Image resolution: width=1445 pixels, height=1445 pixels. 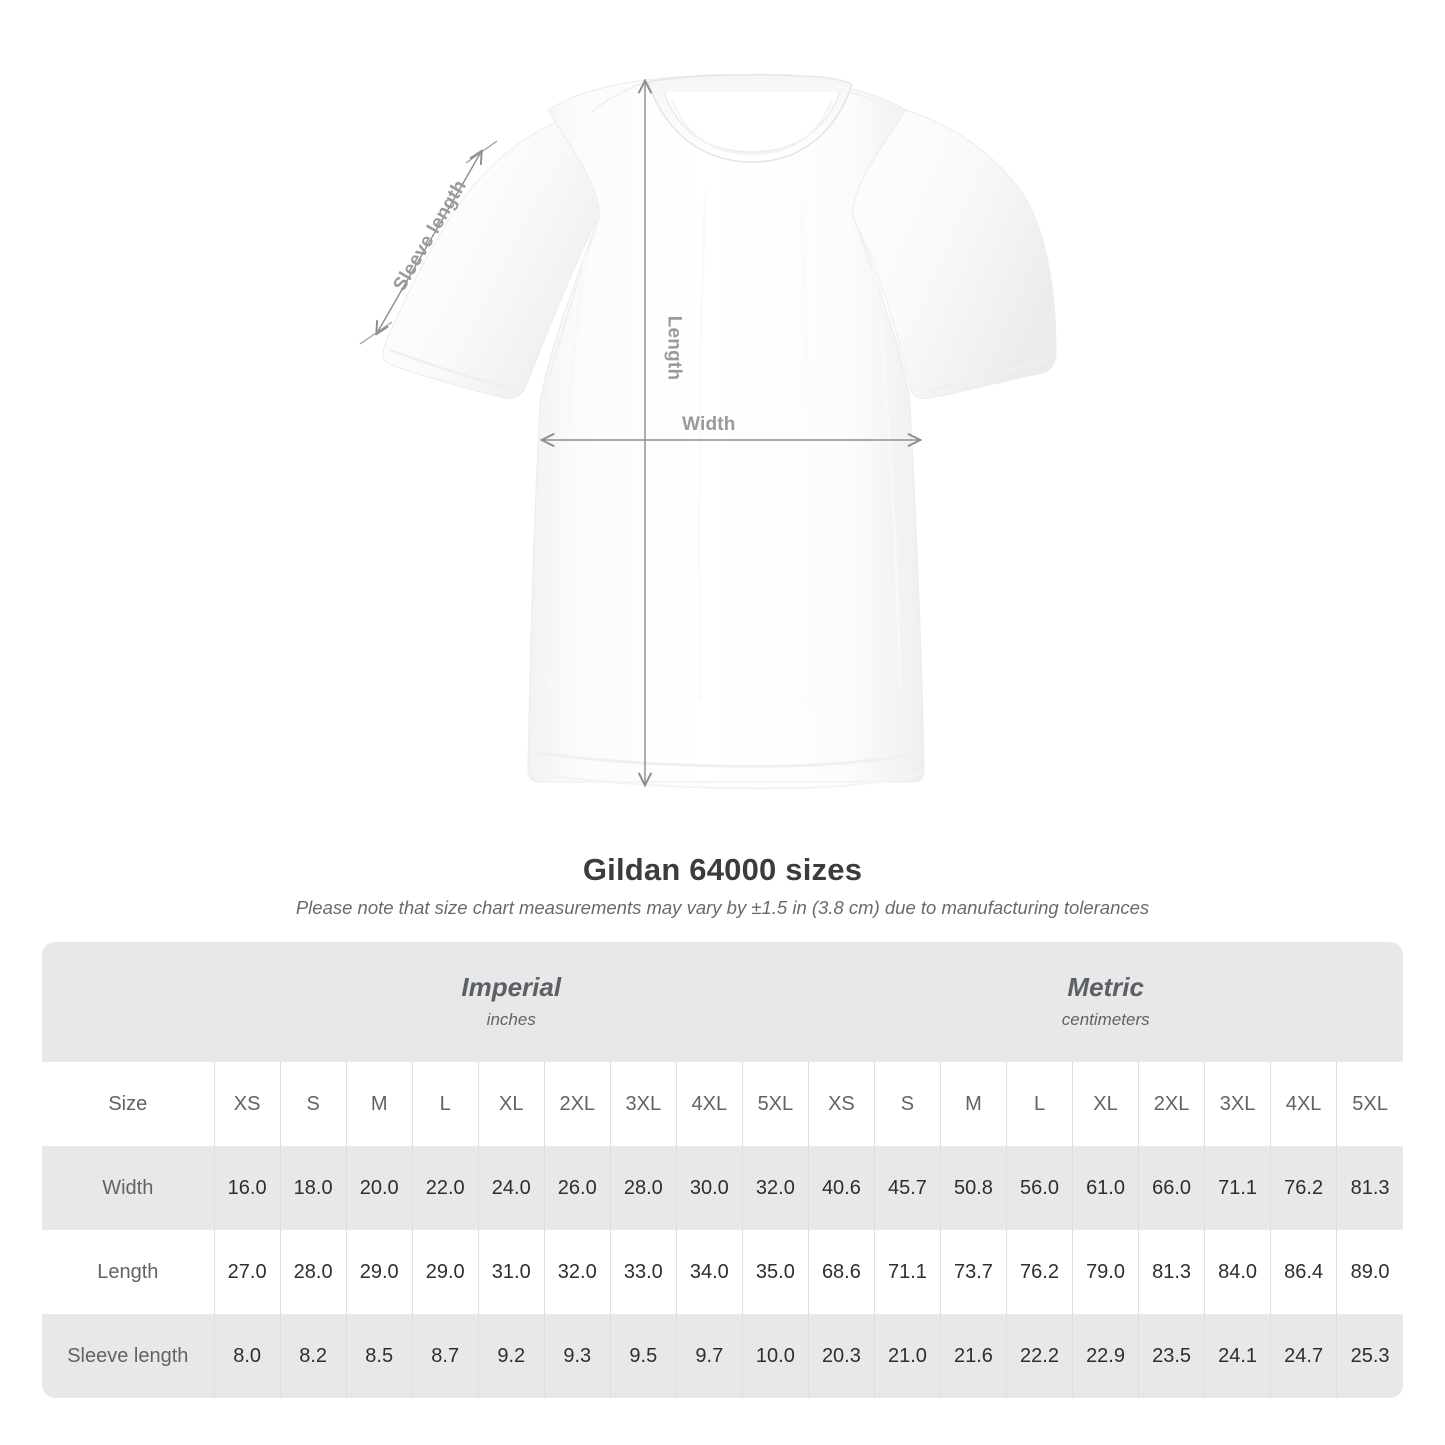 I want to click on unit-system-unit: centimeters, so click(x=1105, y=1020).